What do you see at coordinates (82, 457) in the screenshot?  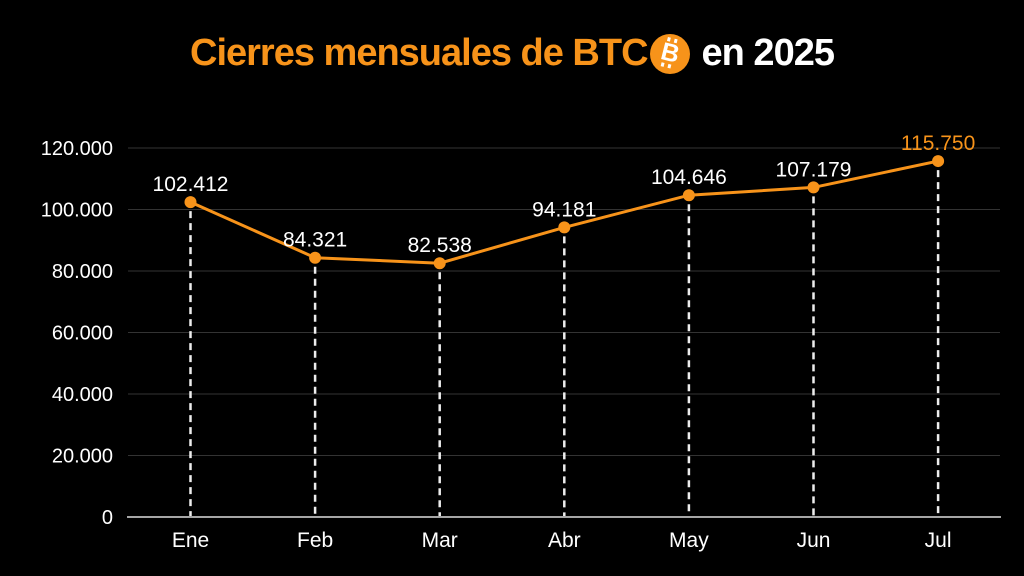 I see `y-axis-tick-label: 20.000` at bounding box center [82, 457].